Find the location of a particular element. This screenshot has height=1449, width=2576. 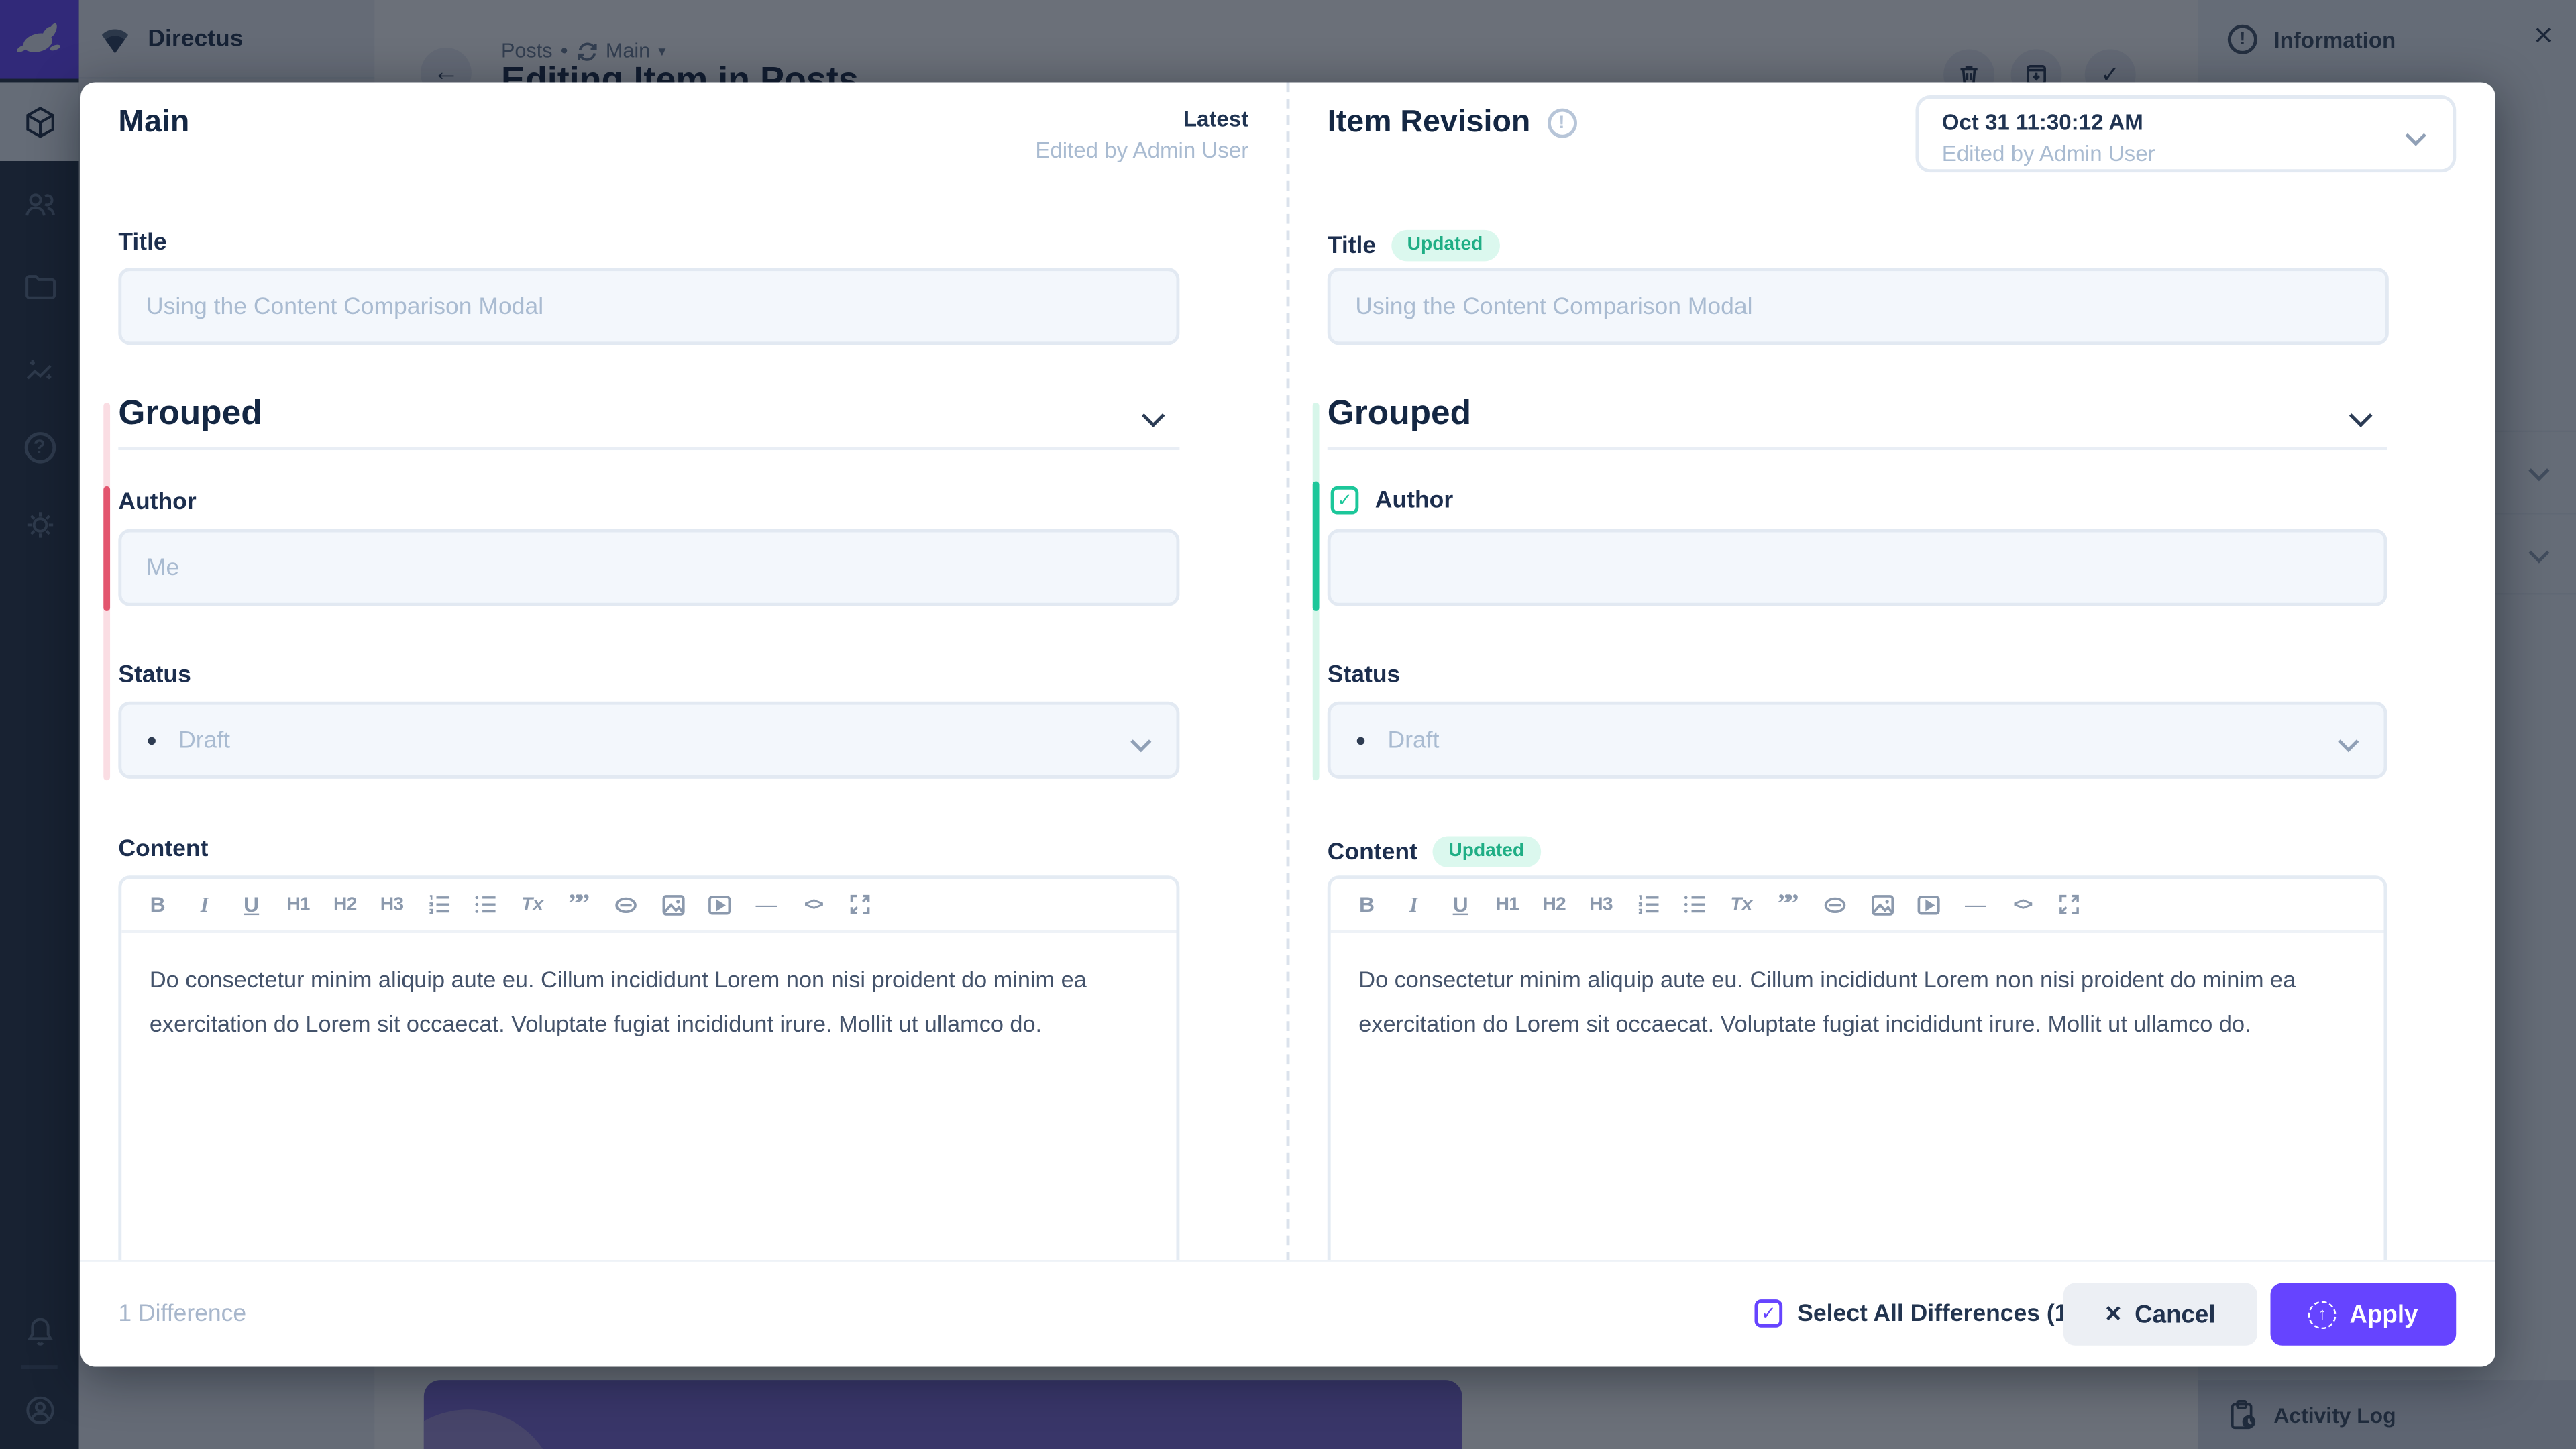

revision-info-icon: ! is located at coordinates (1561, 123).